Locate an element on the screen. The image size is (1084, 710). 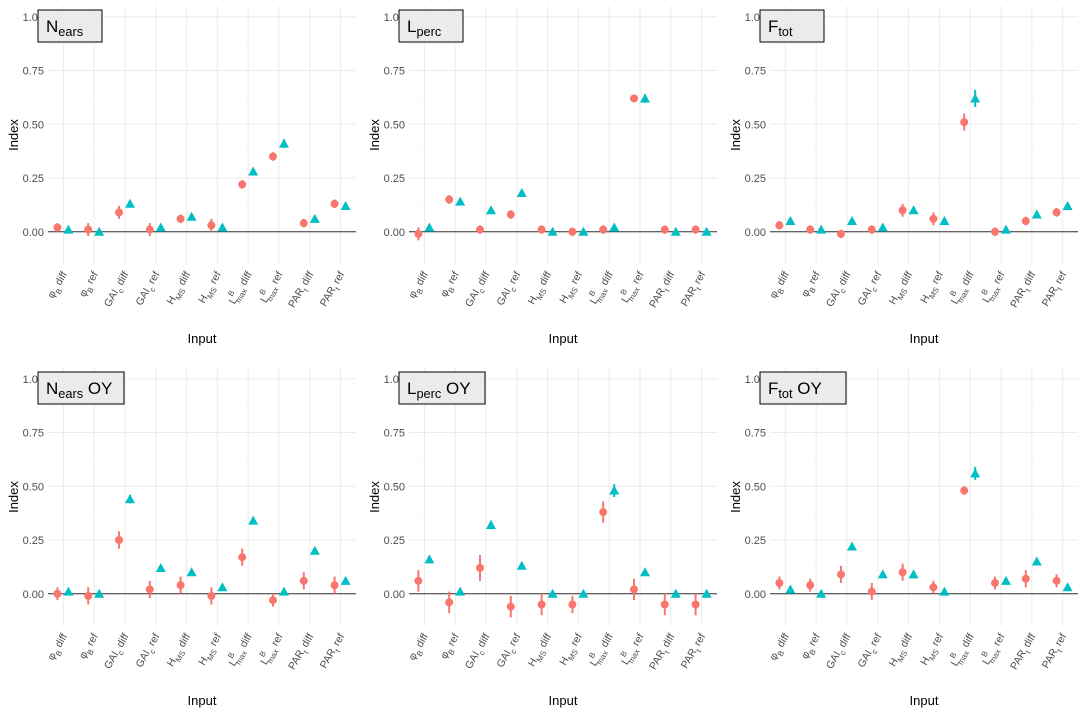
label-base: N is located at coordinates (52, 388).